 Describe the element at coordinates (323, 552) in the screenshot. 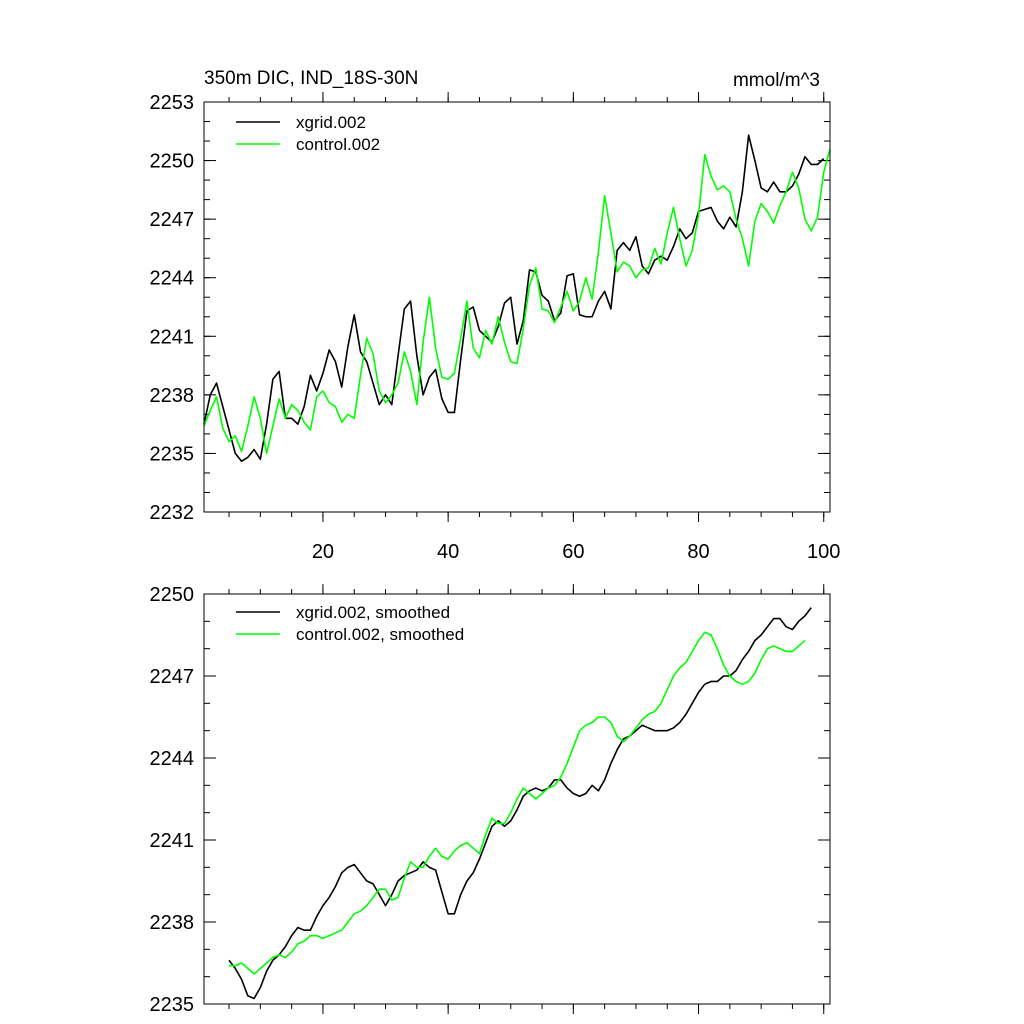

I see `x-tick-label: 20` at that location.